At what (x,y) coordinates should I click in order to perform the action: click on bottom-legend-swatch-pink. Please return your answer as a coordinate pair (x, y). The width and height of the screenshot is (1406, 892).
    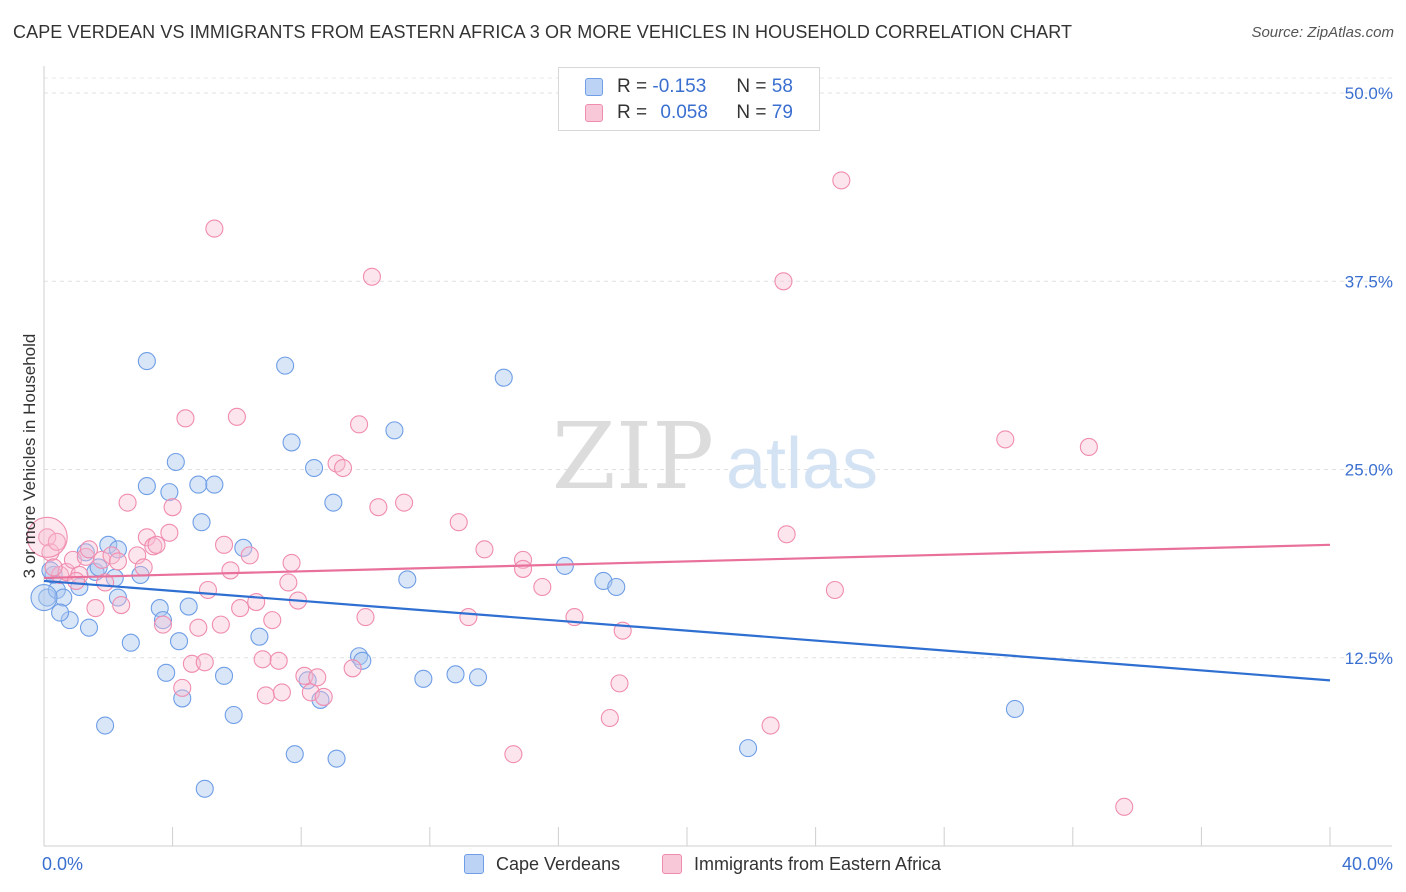
    Looking at the image, I should click on (672, 864).